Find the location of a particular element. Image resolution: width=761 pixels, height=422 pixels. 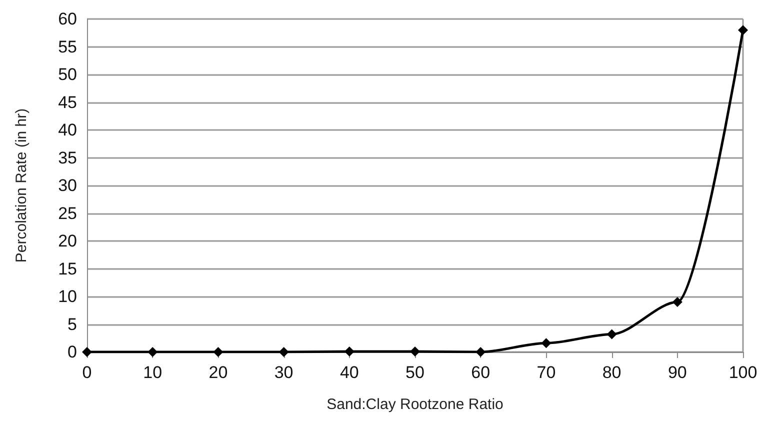

y-tick-label: 20 is located at coordinates (67, 241).